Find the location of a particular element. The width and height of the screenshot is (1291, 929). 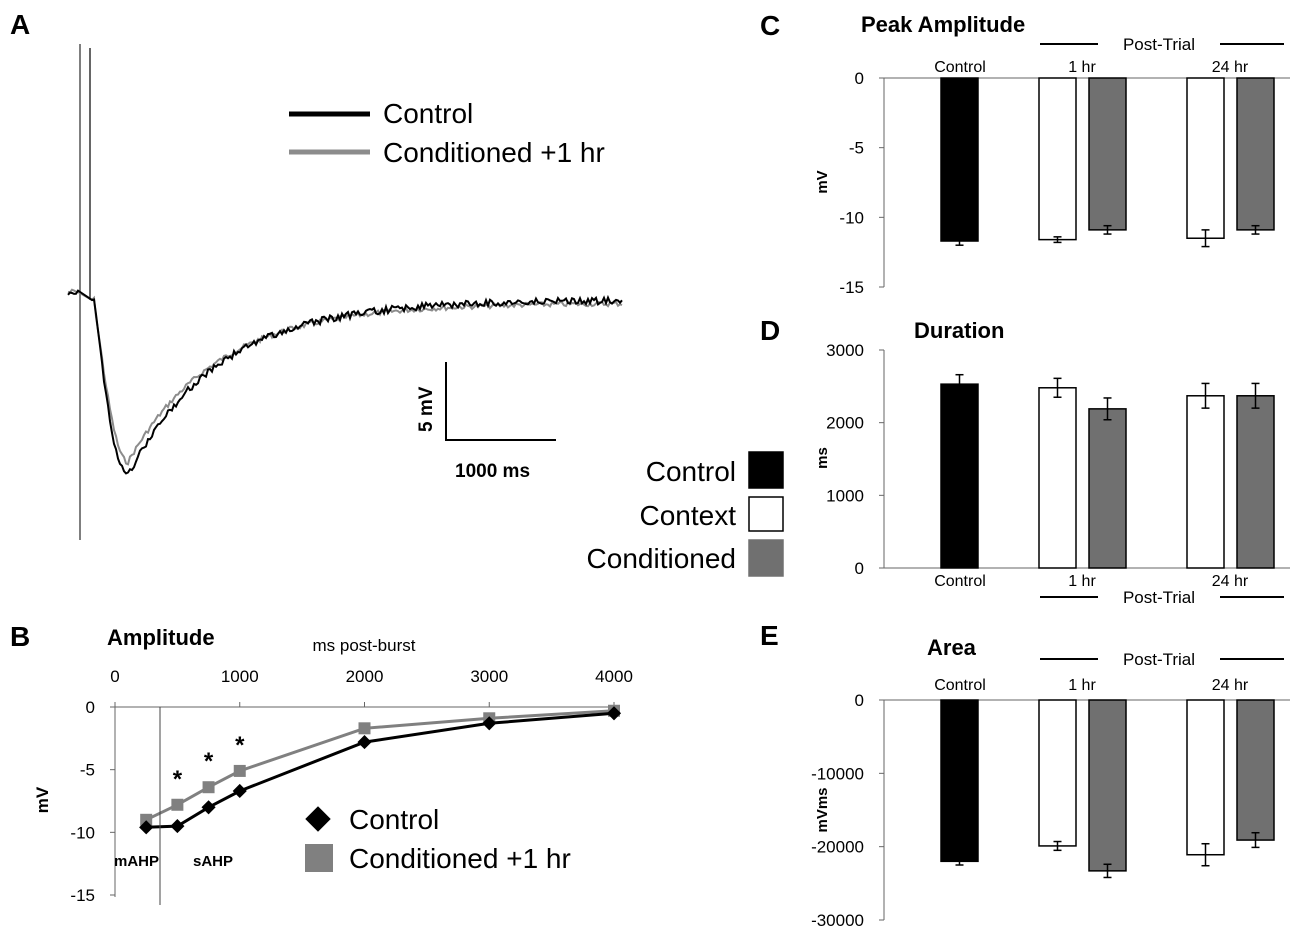

annotation-mahp: mAHP is located at coordinates (136, 861).